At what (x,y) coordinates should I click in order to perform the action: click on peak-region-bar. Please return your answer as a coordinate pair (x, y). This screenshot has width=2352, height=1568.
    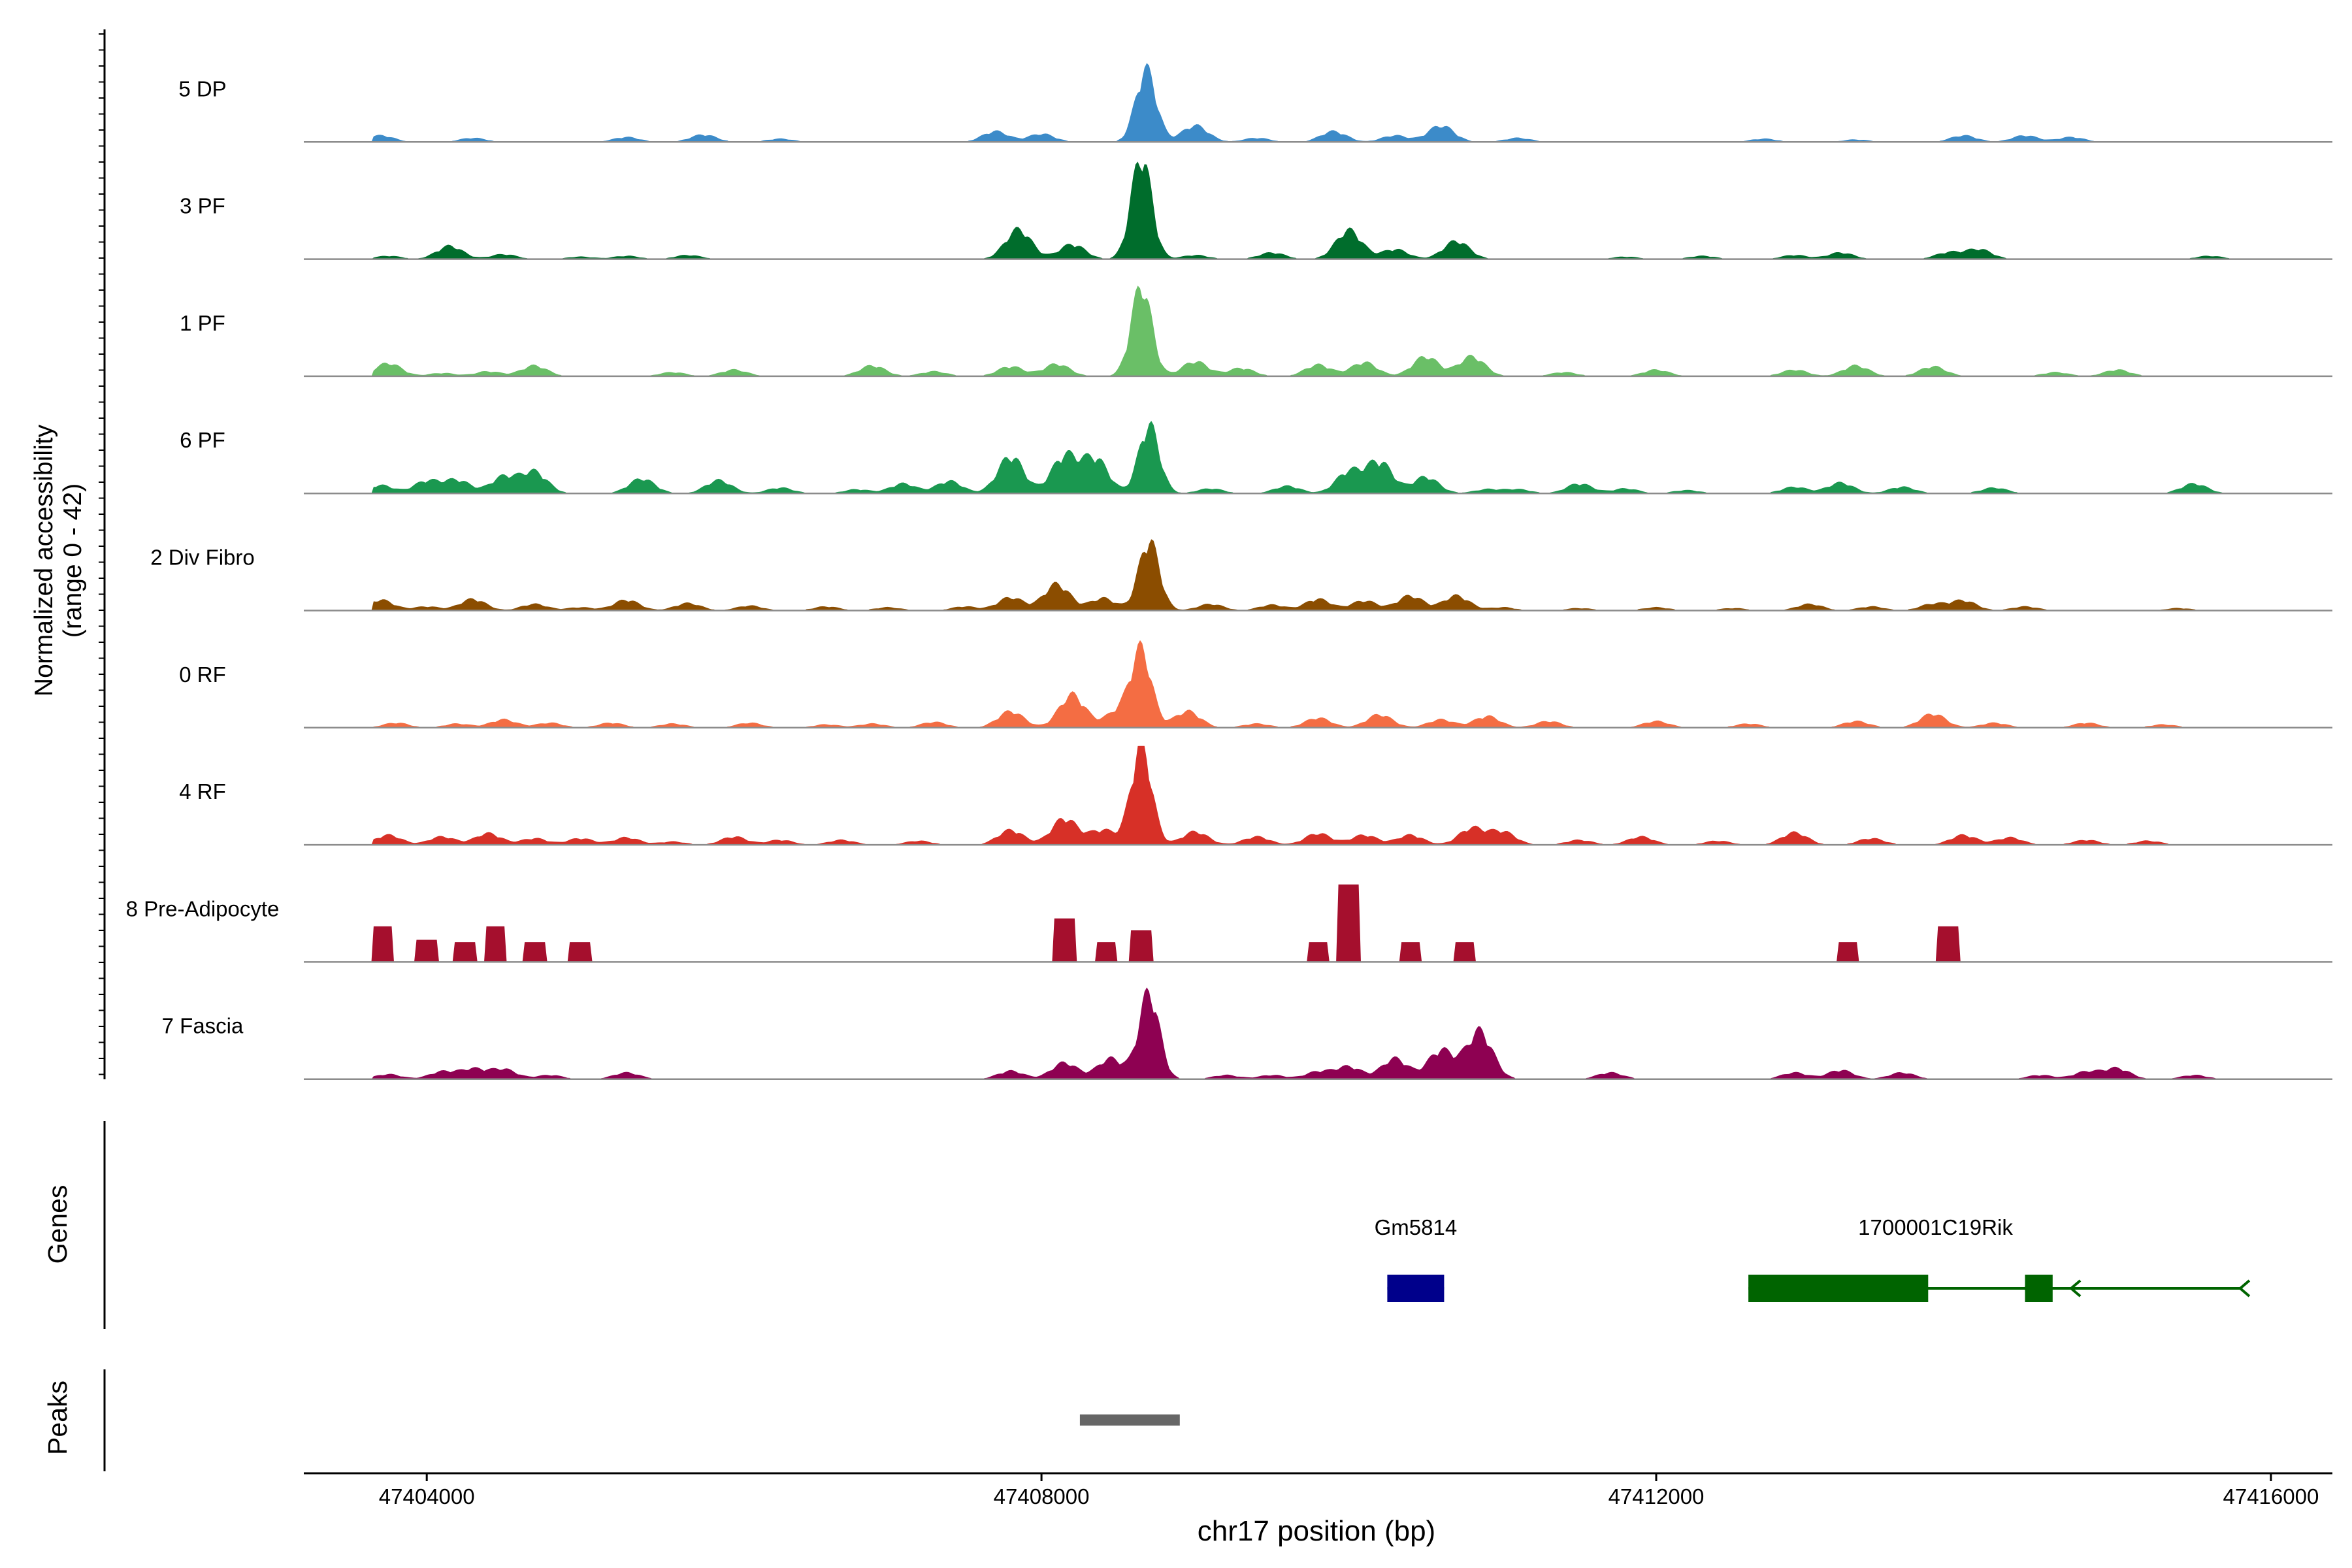
    Looking at the image, I should click on (1129, 1420).